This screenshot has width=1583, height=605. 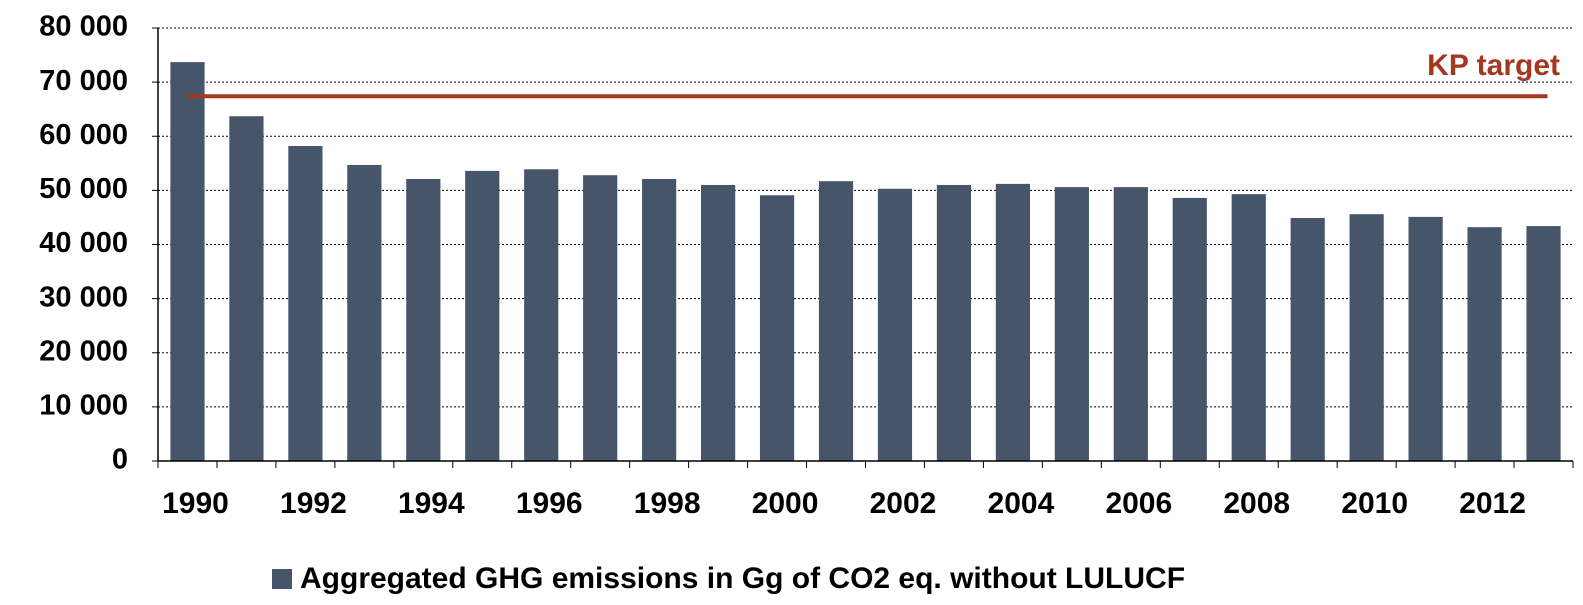 What do you see at coordinates (313, 503) in the screenshot?
I see `x-tick-label: 1992` at bounding box center [313, 503].